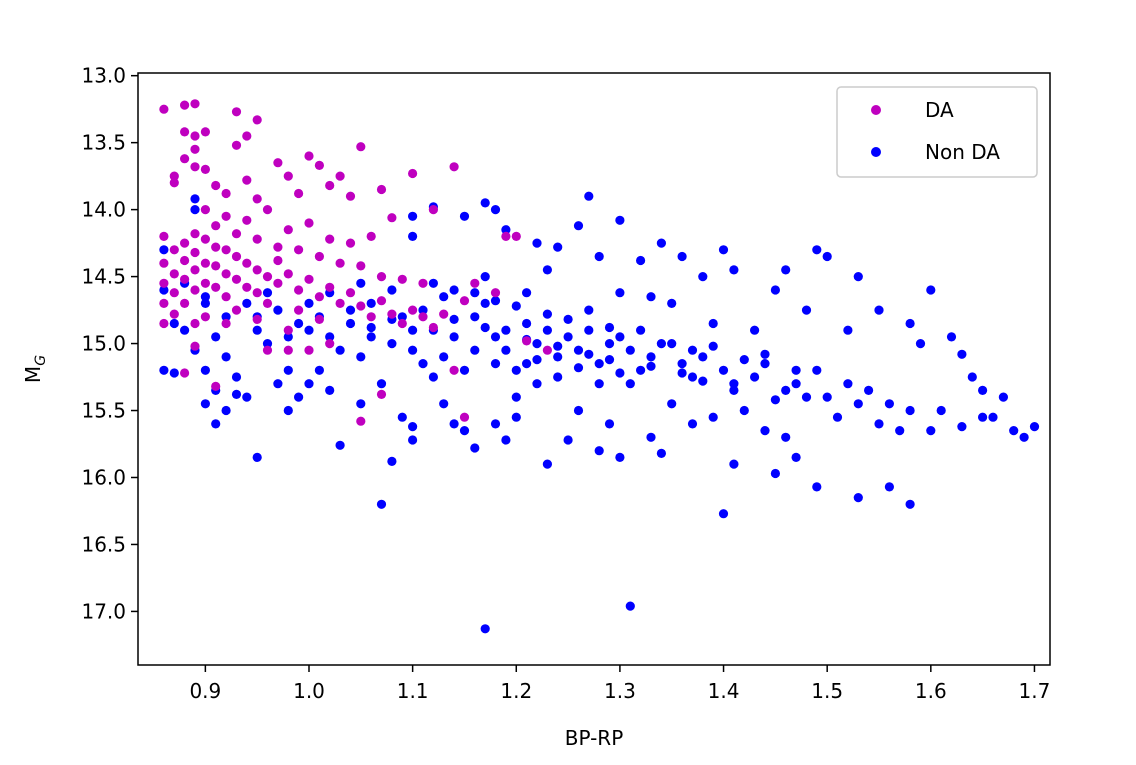 The image size is (1136, 765). I want to click on legend: DA Non DA, so click(937, 132).